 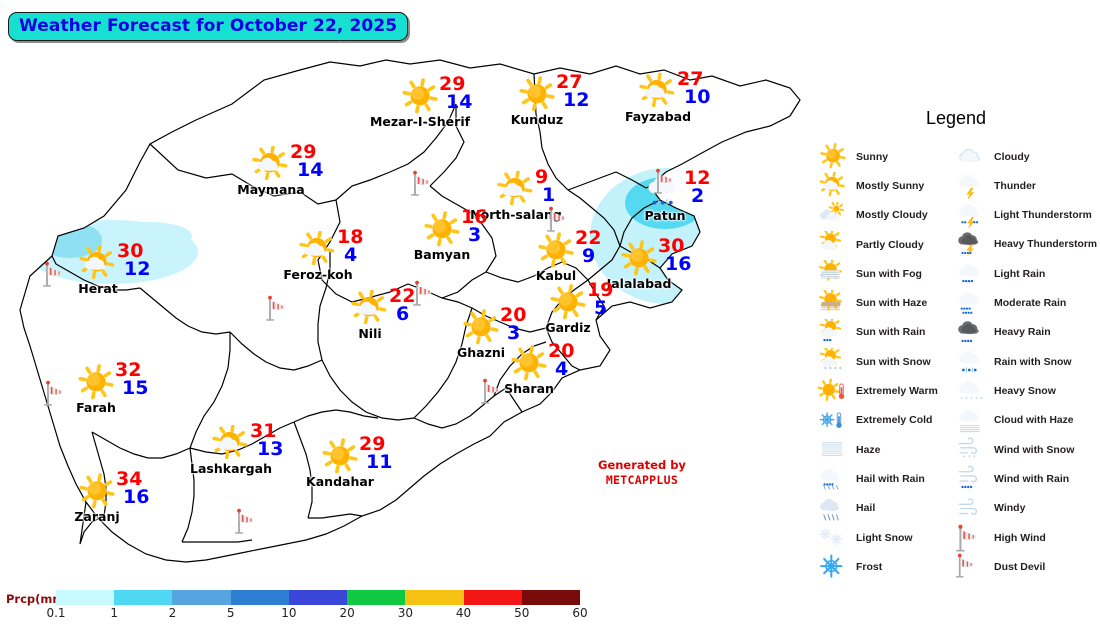 I want to click on legend-item: Wind with Rain, so click(x=1027, y=478).